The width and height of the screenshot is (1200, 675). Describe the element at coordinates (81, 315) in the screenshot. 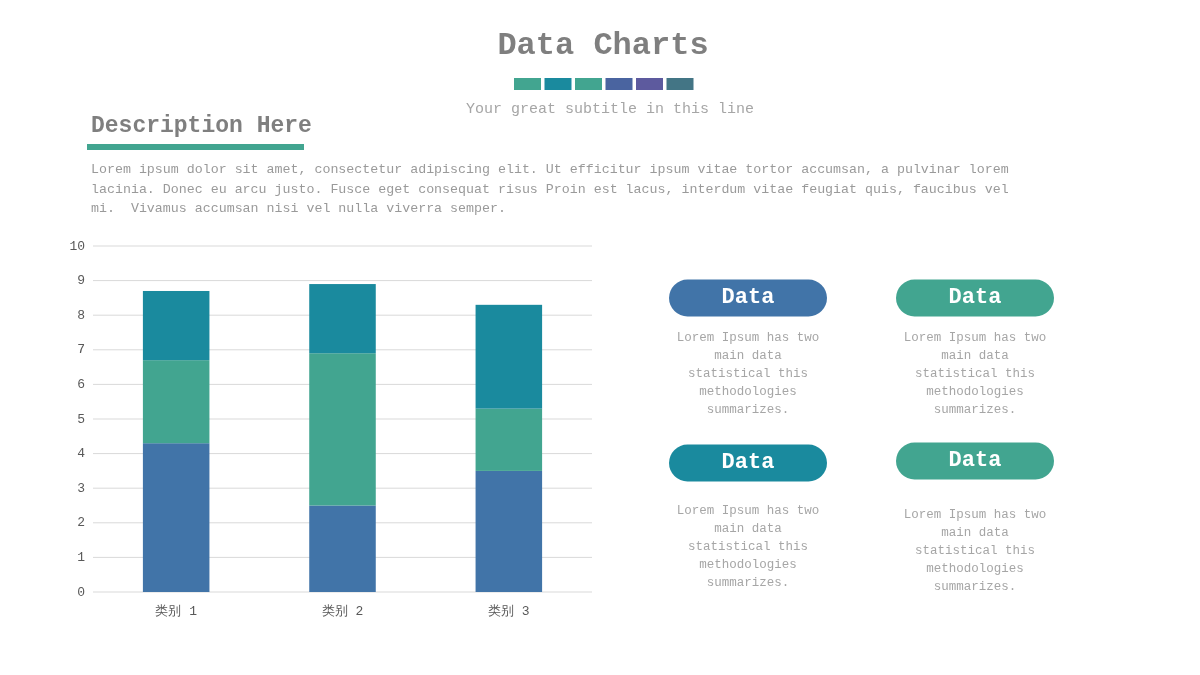

I see `y-tick-label: 8` at that location.